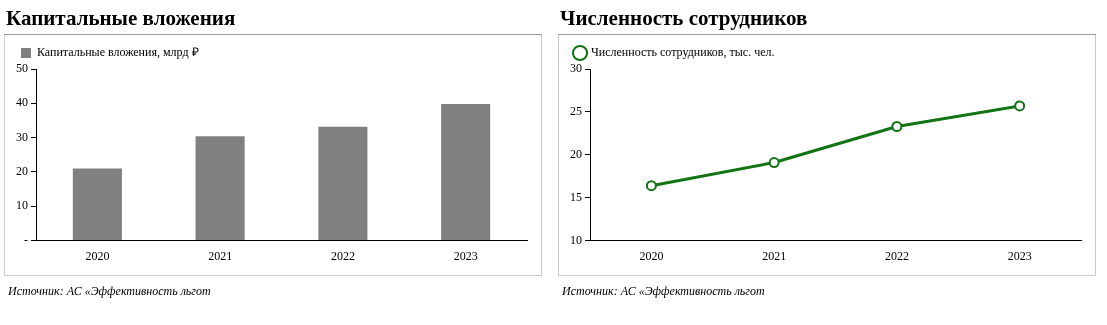 This screenshot has width=1107, height=325. I want to click on legend-label: Капитальные вложения, млрд ₽, so click(118, 52).